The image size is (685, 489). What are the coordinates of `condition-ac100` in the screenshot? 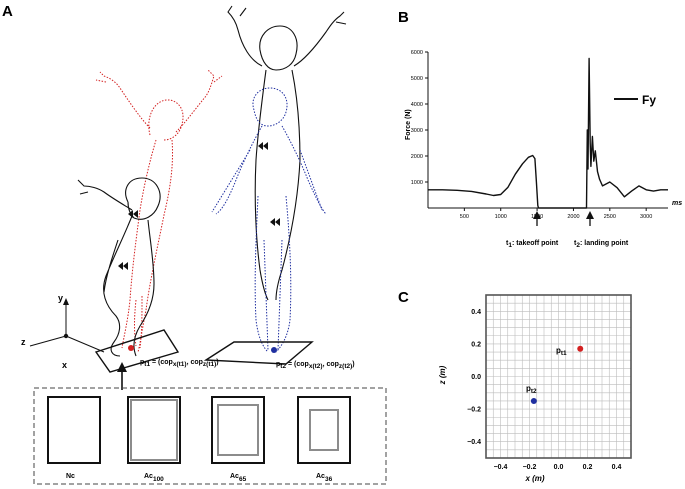 It's located at (154, 430).